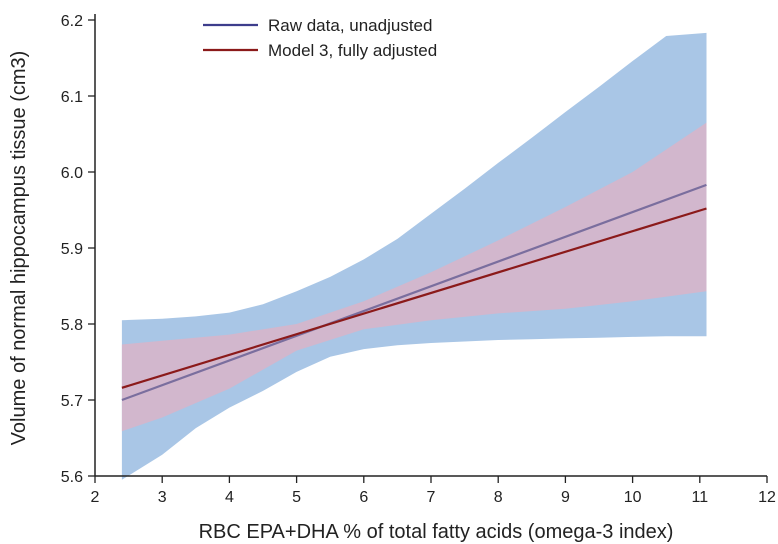  I want to click on legend-label-1: Raw data, unadjusted, so click(350, 25).